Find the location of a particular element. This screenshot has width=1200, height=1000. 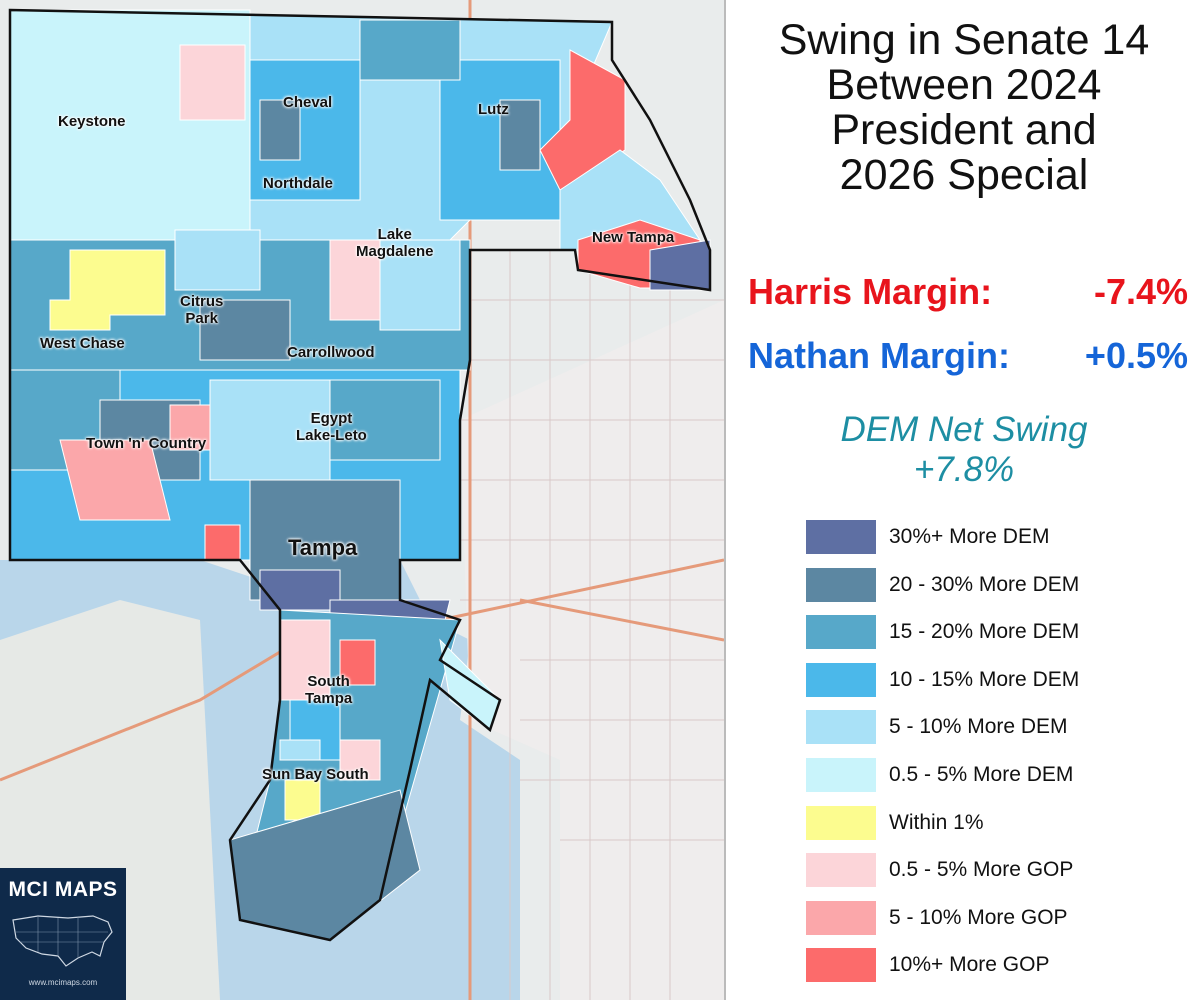

nathan-margin: Nathan Margin: +0.5% is located at coordinates (968, 356).